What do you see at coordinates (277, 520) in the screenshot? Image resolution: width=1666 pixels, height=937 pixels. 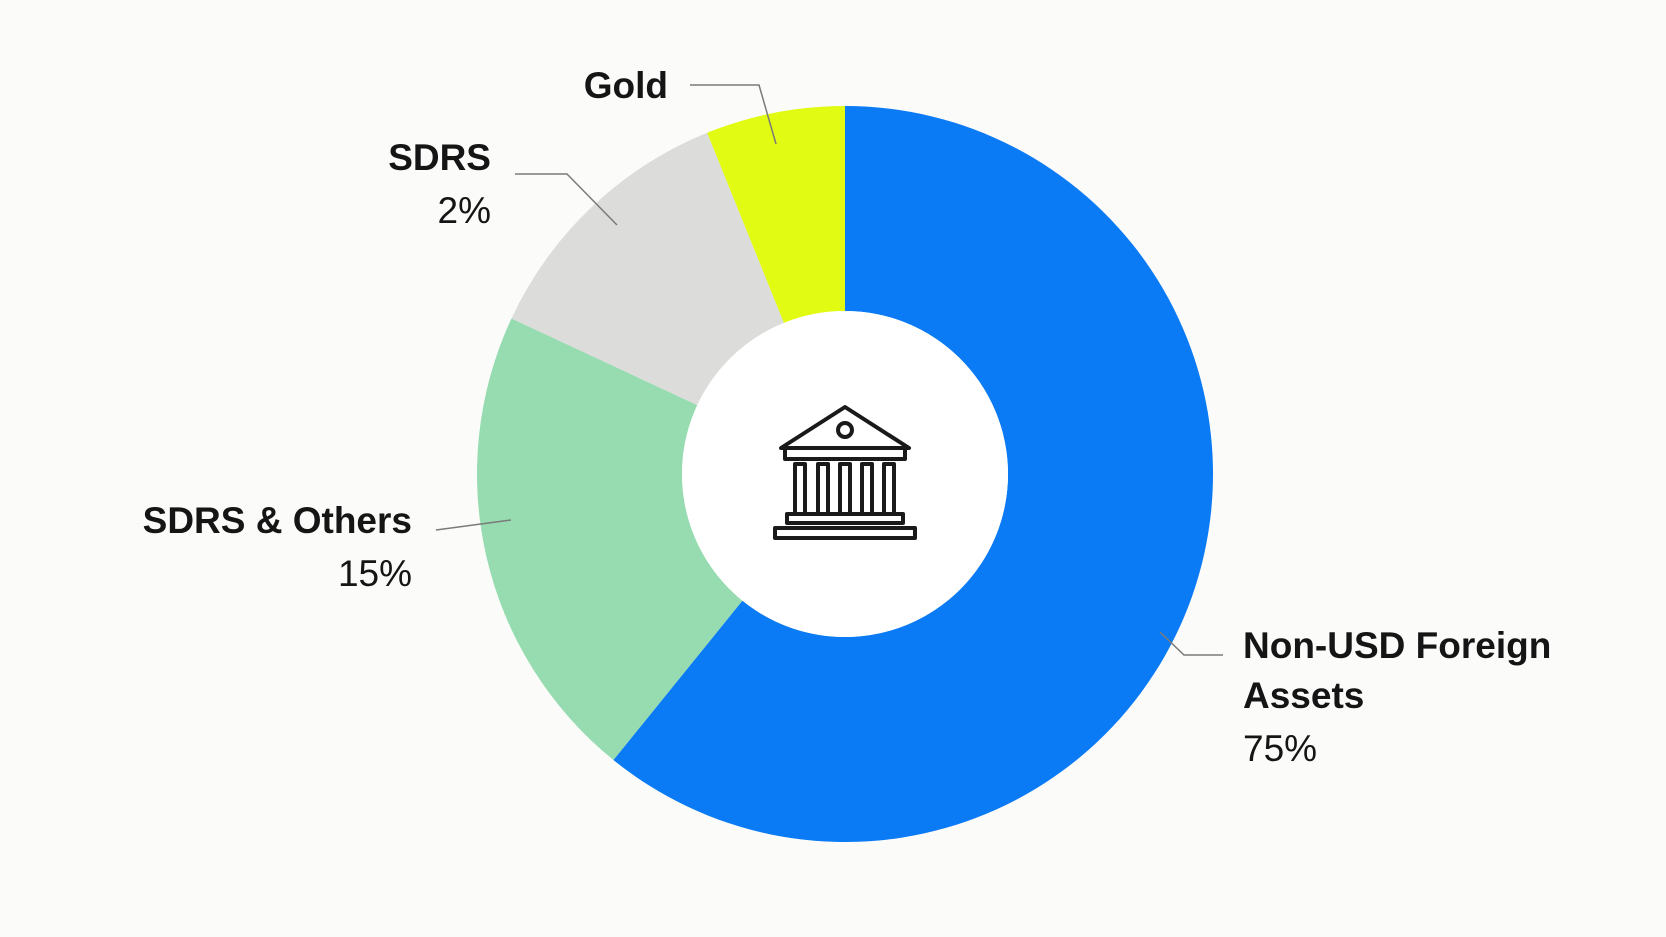 I see `label-sdrs-others-name: SDRS & Others` at bounding box center [277, 520].